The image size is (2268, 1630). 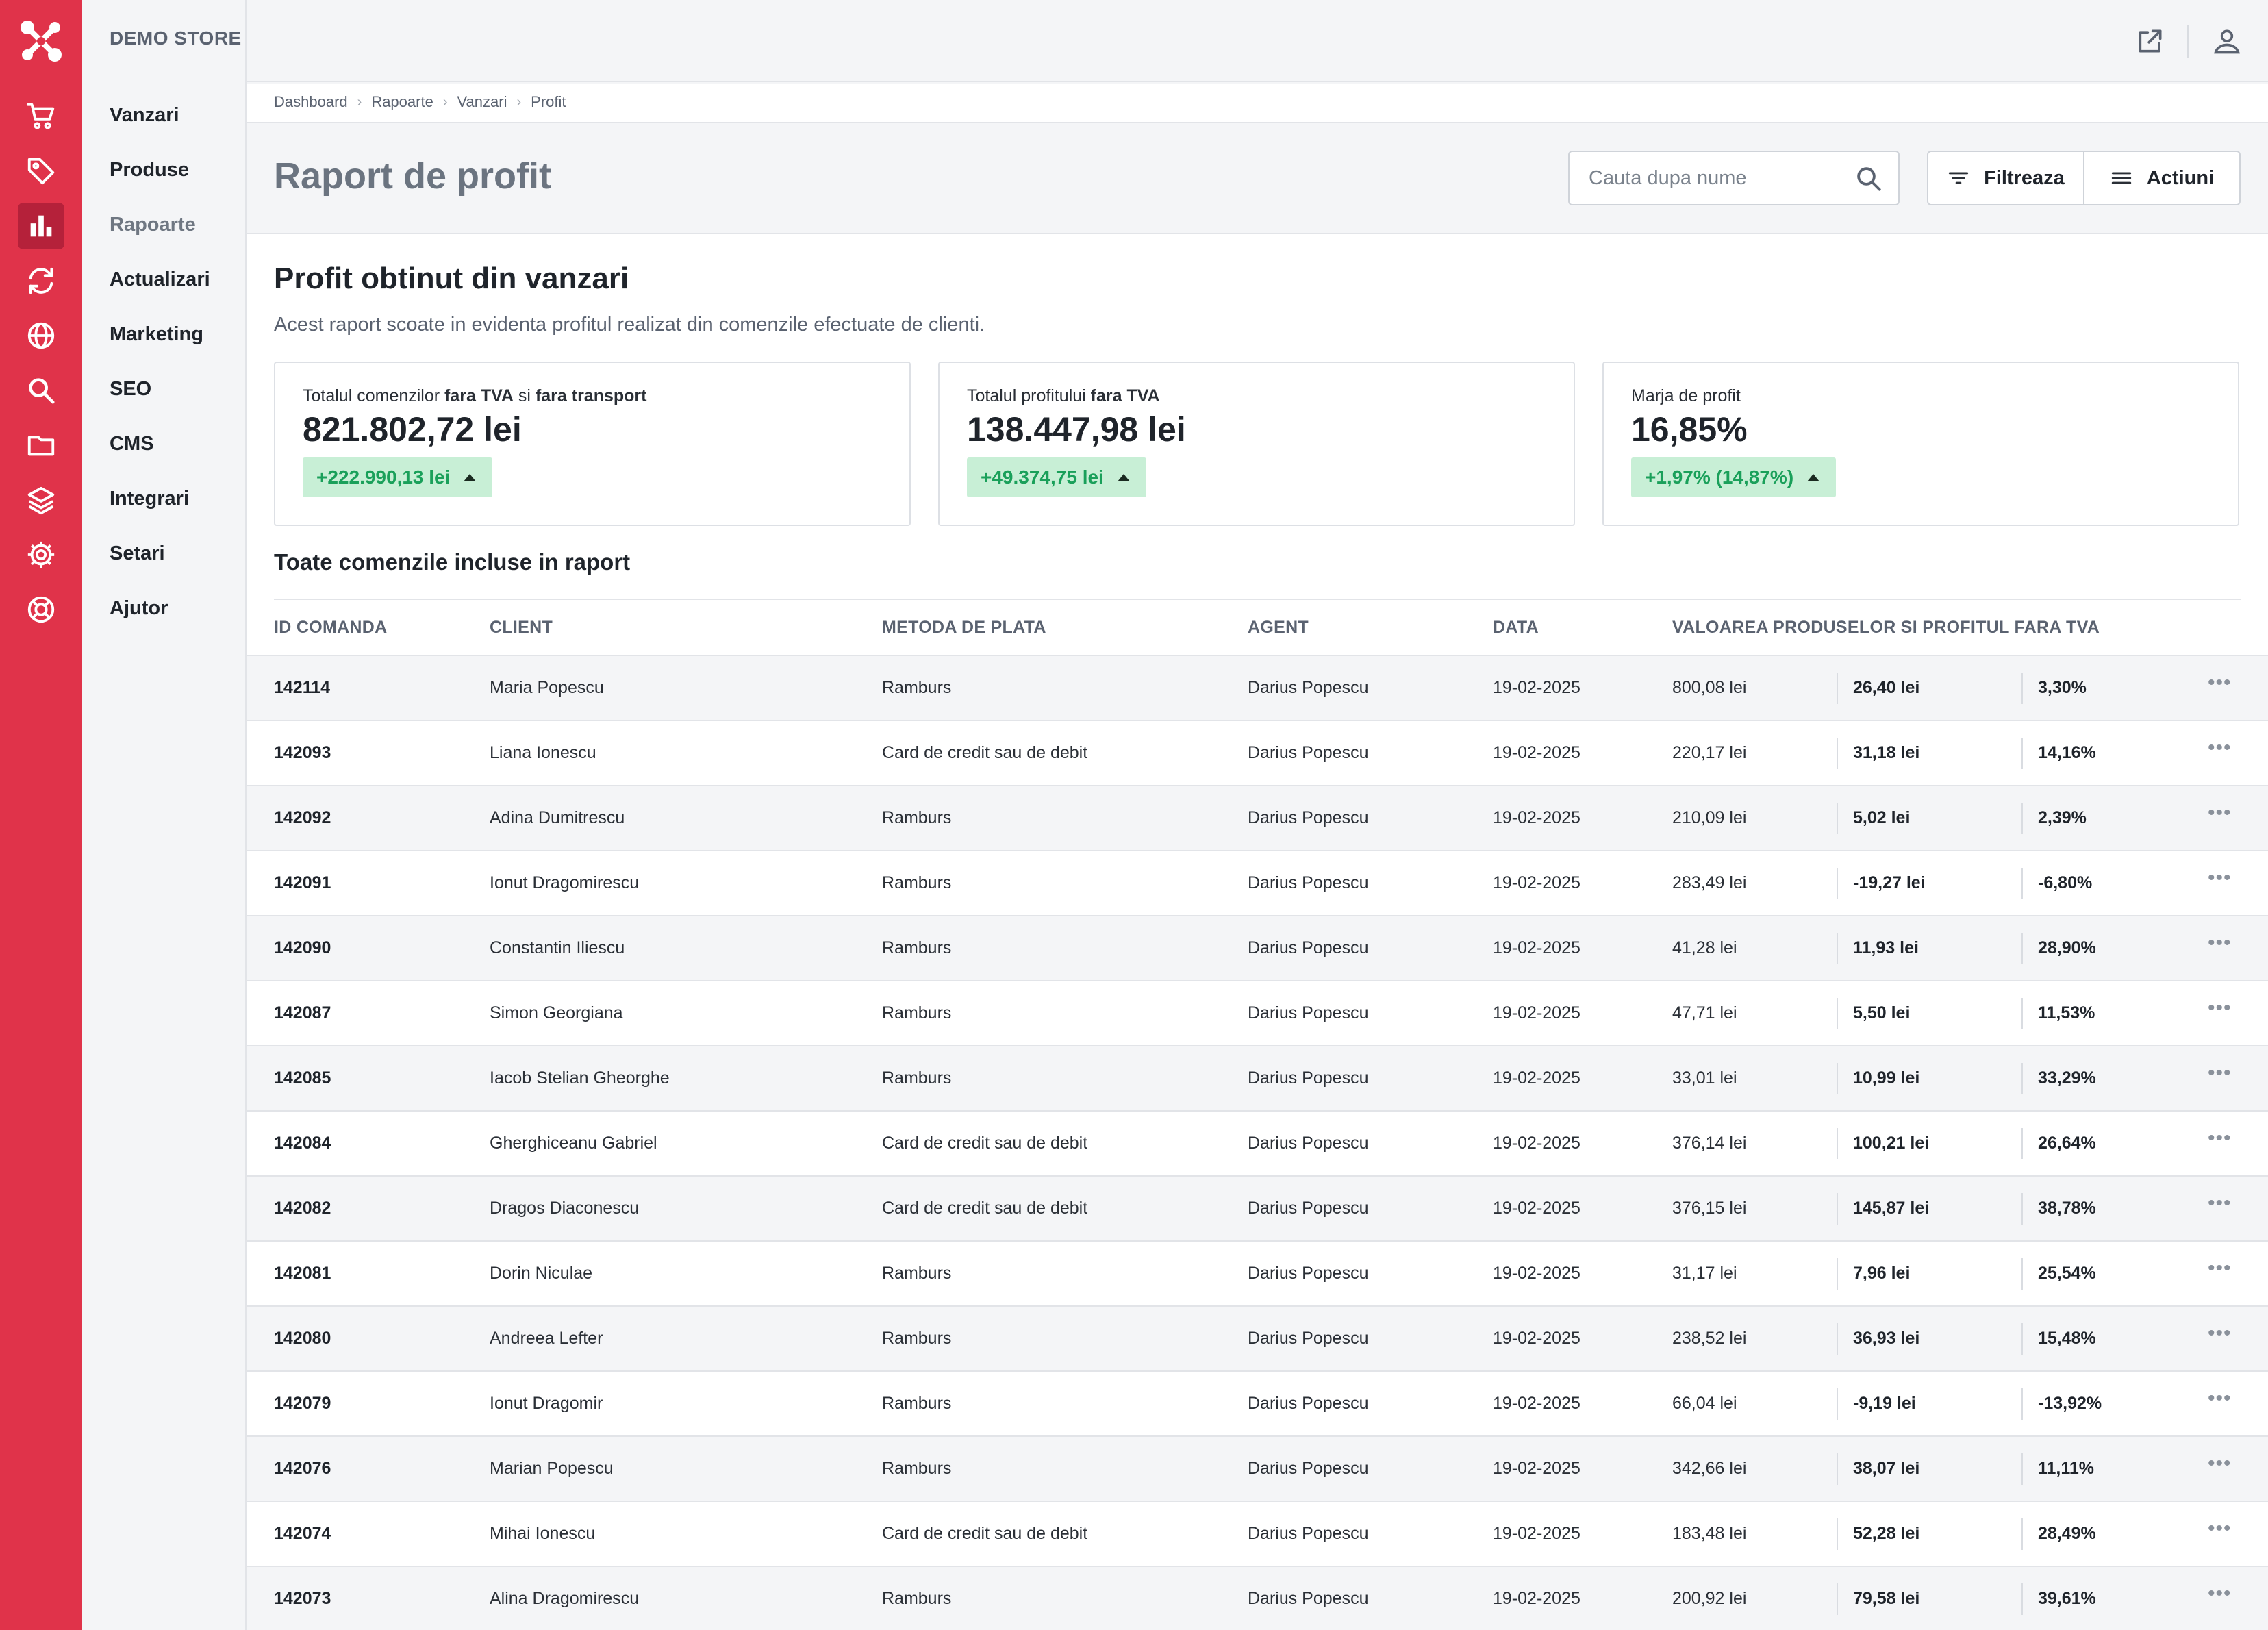 What do you see at coordinates (2067, 1598) in the screenshot?
I see `profit-margin: 39,61%` at bounding box center [2067, 1598].